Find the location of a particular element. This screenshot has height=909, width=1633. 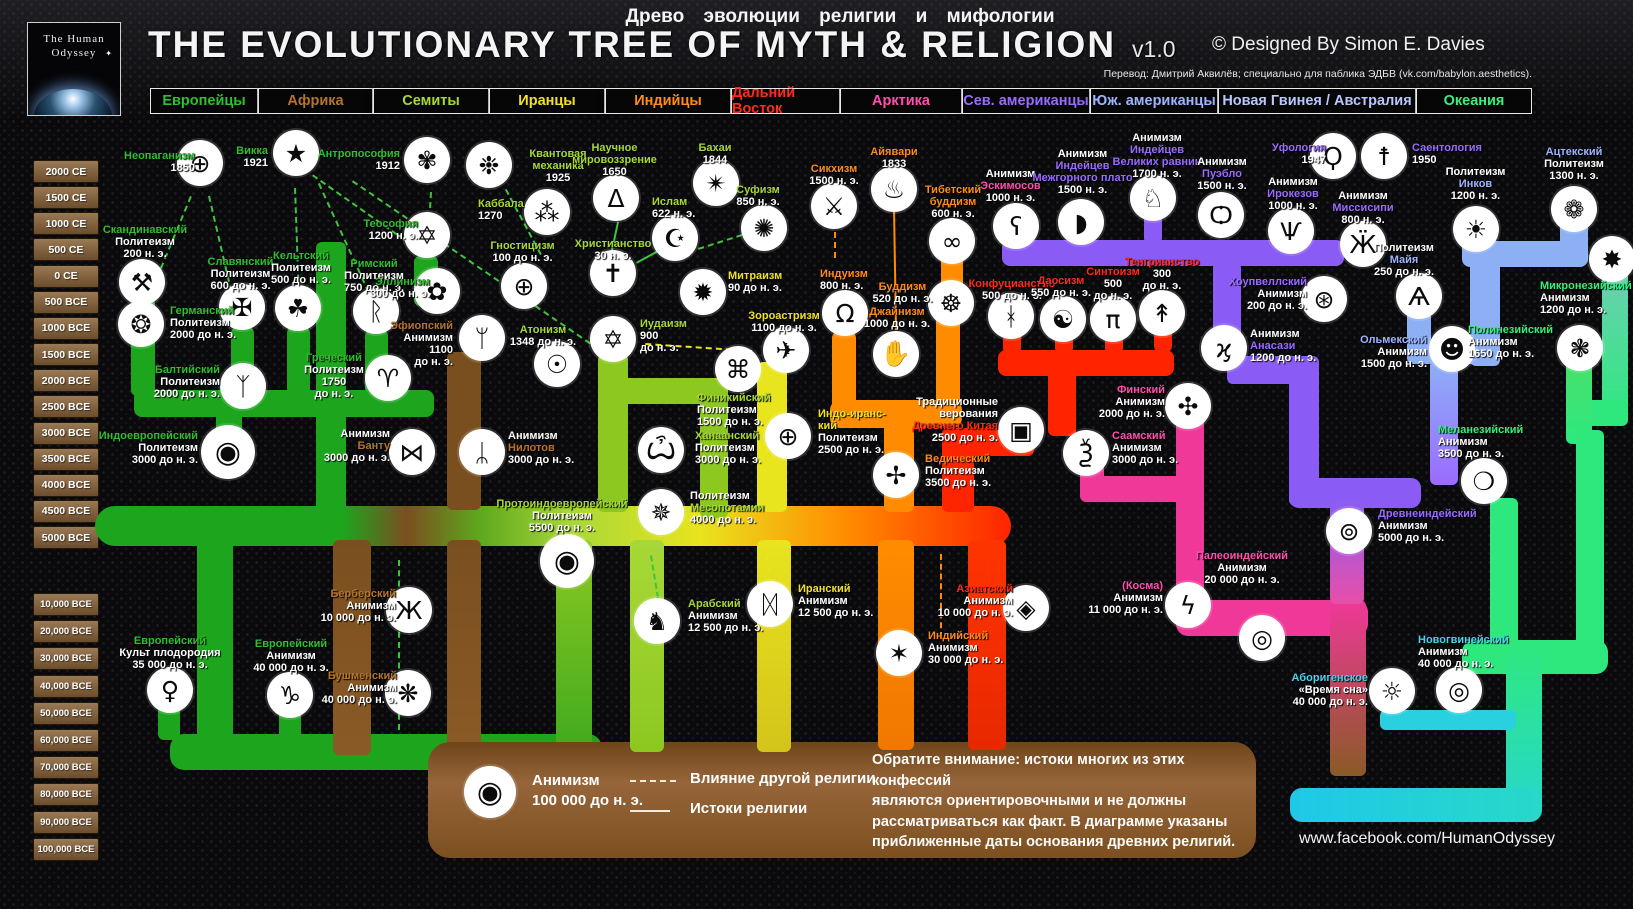

node-label-line: Айявари is located at coordinates (894, 152).